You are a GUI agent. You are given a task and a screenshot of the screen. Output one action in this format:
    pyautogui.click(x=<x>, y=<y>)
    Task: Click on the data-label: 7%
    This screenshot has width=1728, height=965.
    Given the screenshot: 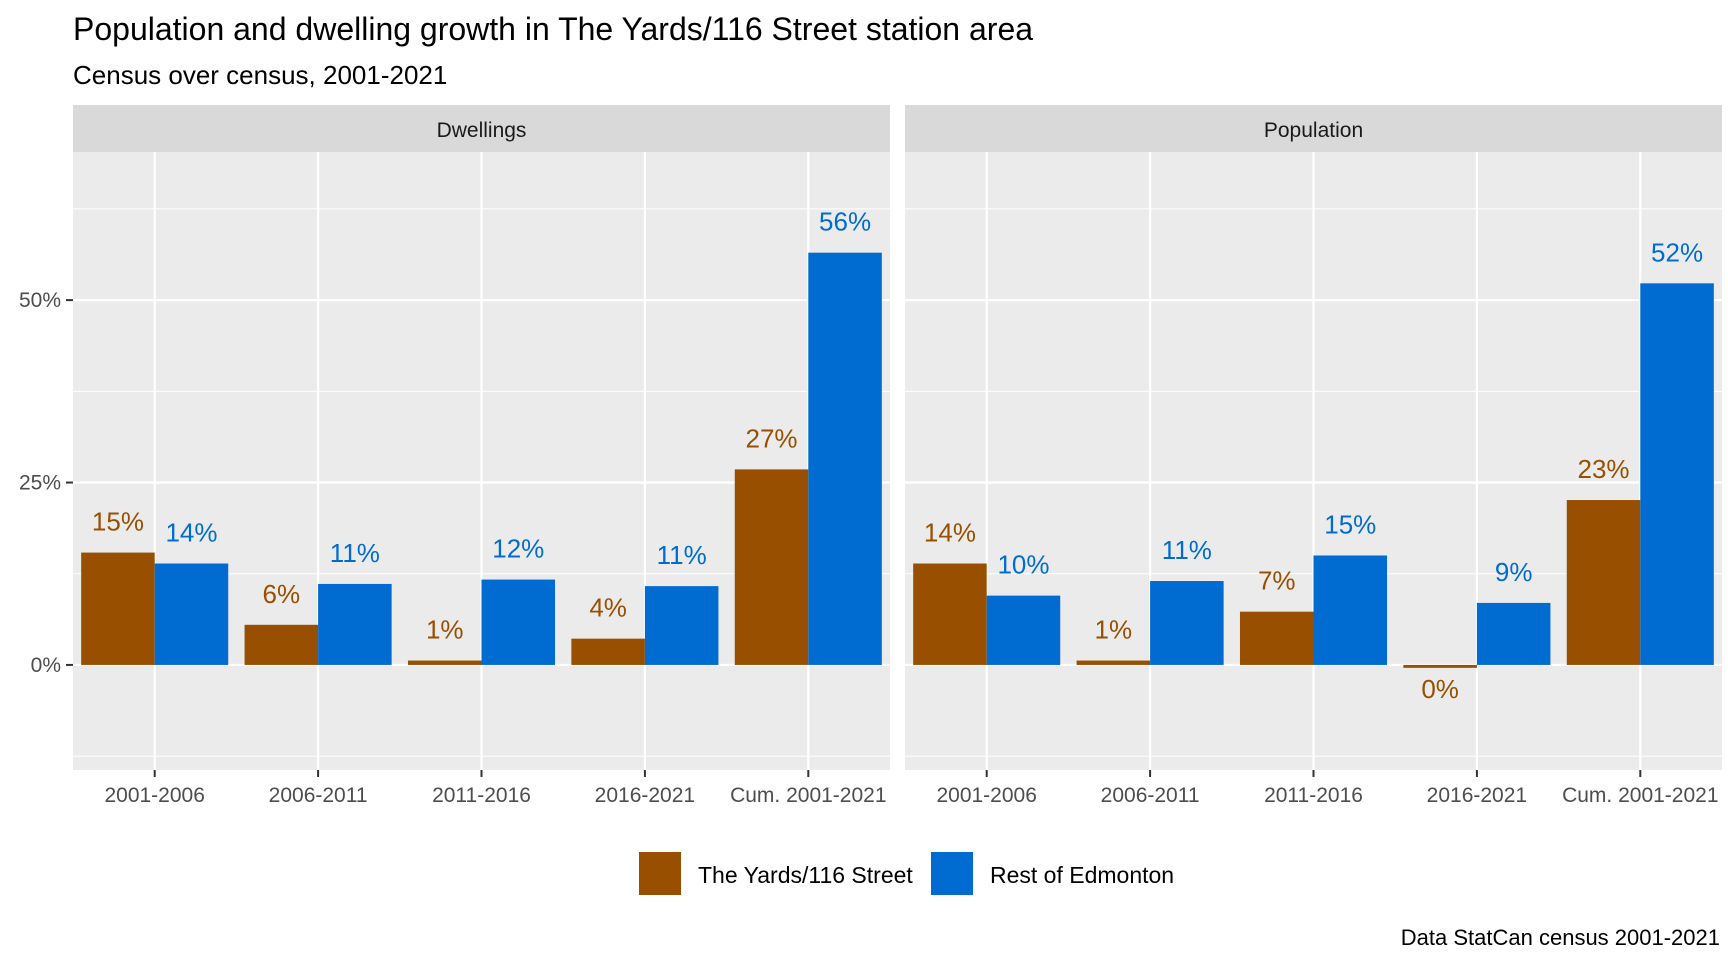 What is the action you would take?
    pyautogui.click(x=1277, y=581)
    